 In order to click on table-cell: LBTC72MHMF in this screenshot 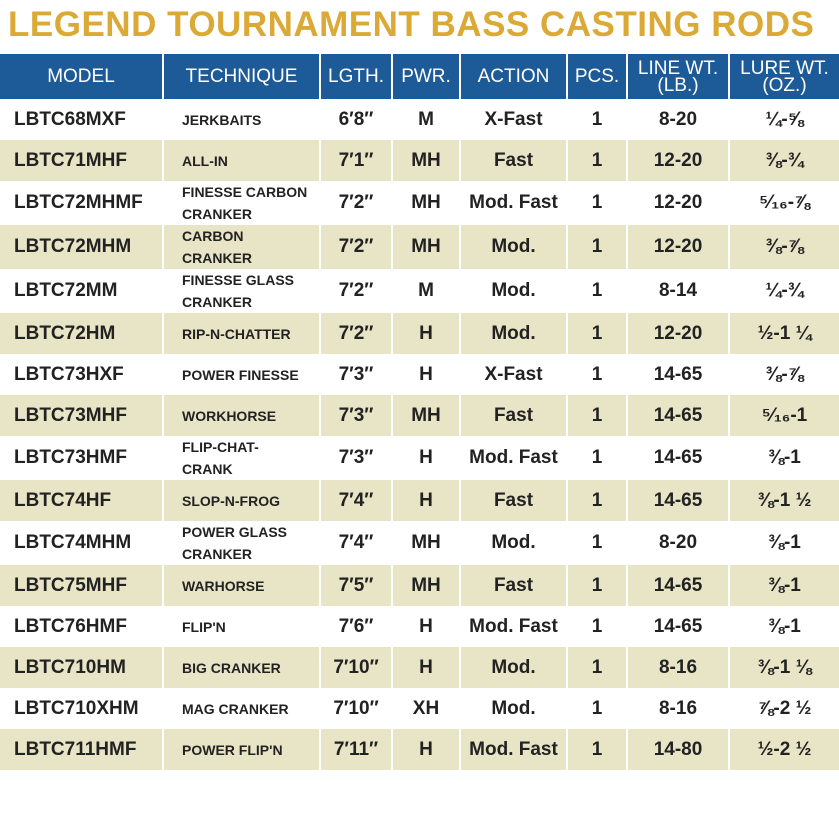, I will do `click(78, 202)`.